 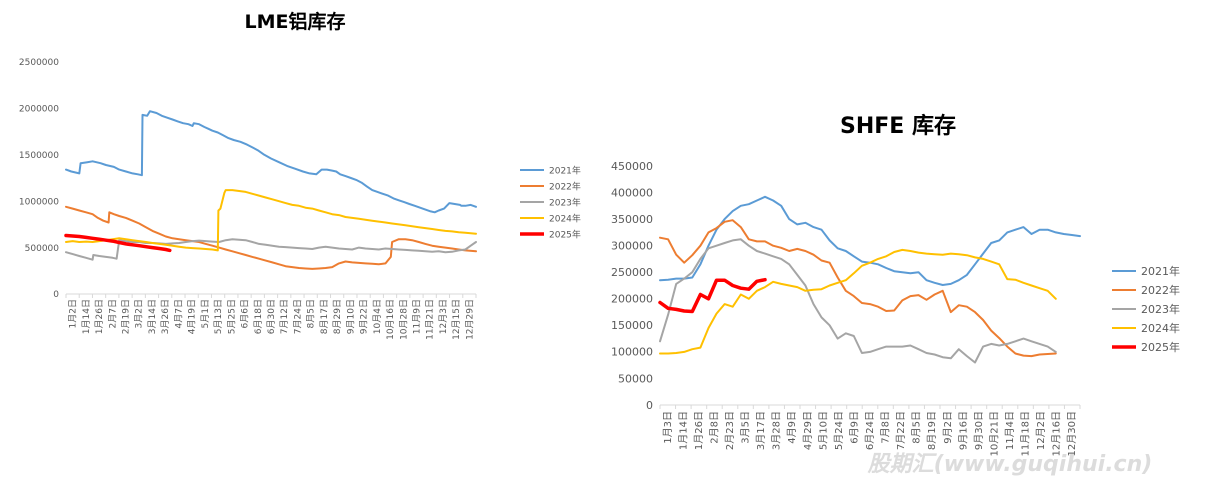 I want to click on lme-x-tick-label: 1月14日, so click(x=86, y=316).